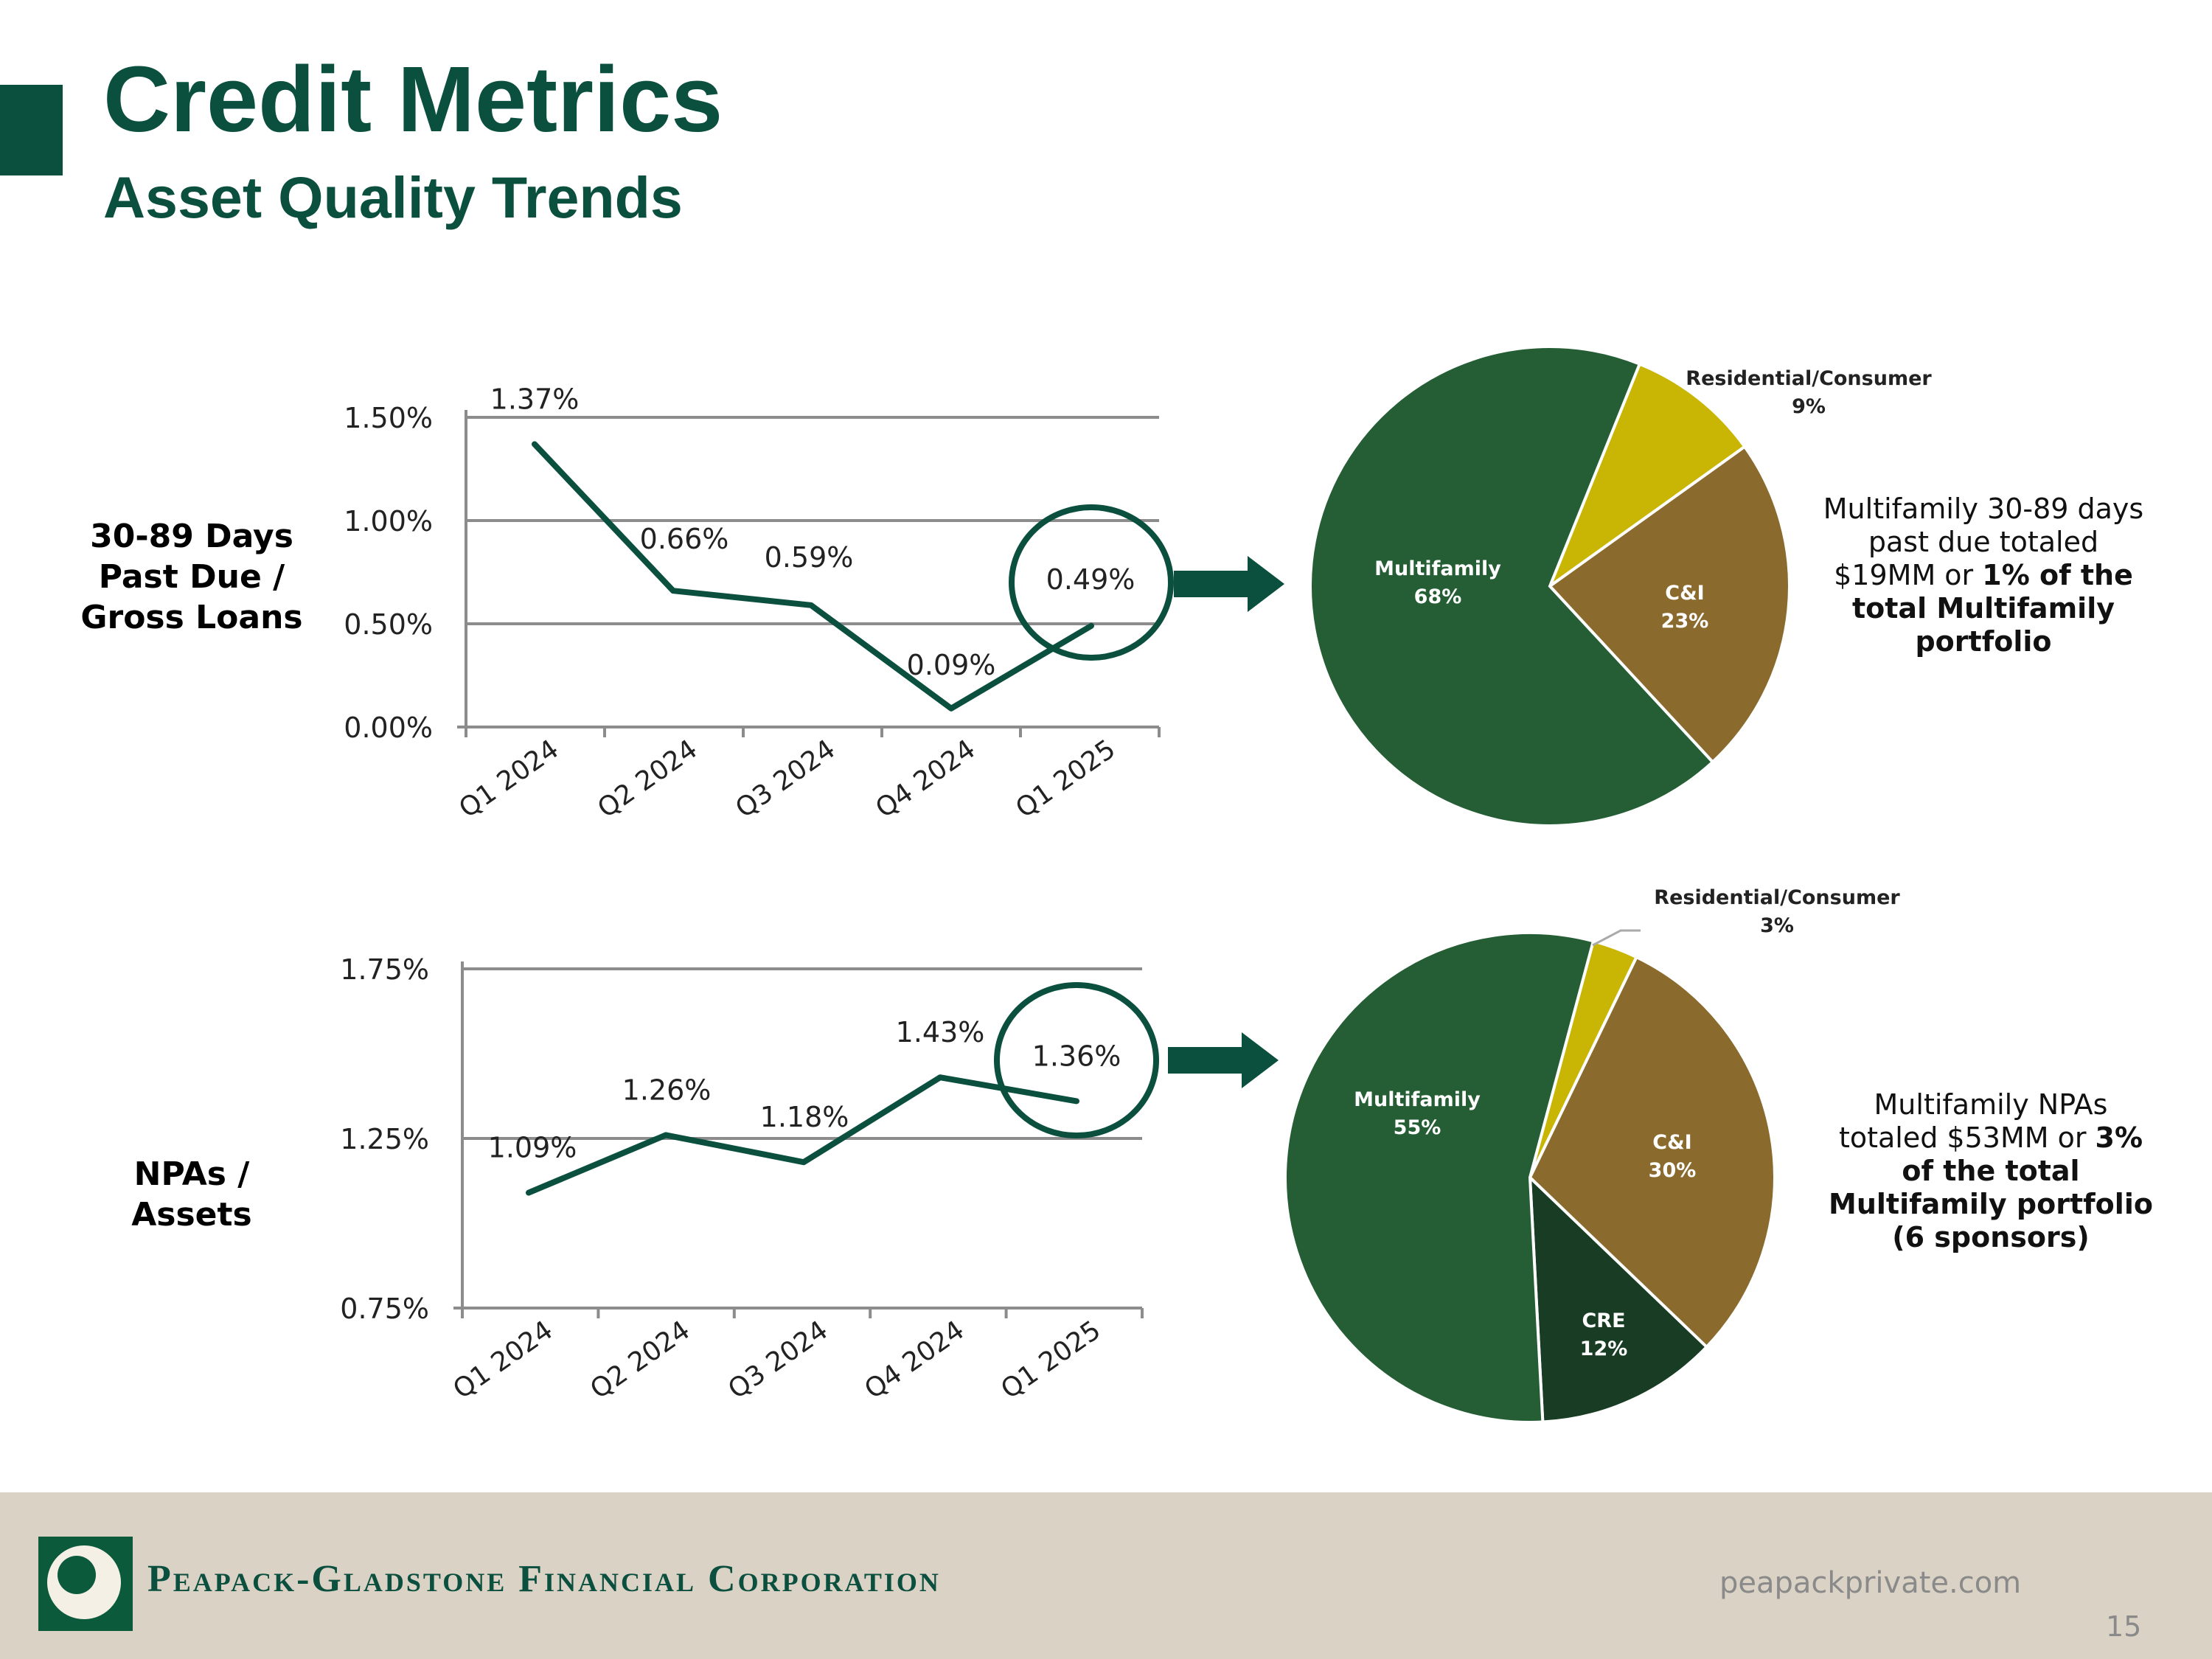  What do you see at coordinates (384, 1309) in the screenshot?
I see `y-tick-label: 0.75%` at bounding box center [384, 1309].